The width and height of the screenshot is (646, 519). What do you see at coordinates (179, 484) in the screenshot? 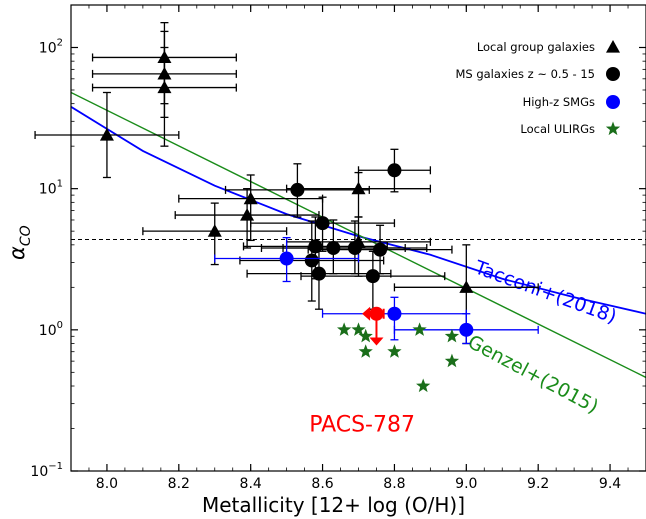
I see `x-tick-label: 8.2` at bounding box center [179, 484].